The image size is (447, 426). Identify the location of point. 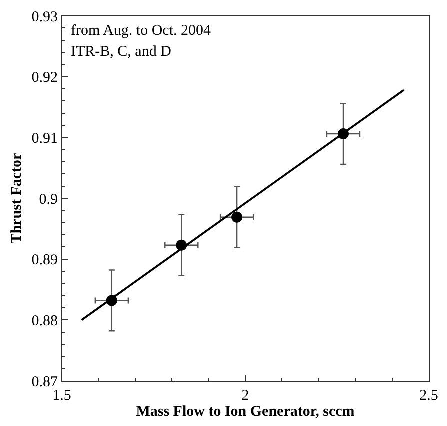
(237, 217).